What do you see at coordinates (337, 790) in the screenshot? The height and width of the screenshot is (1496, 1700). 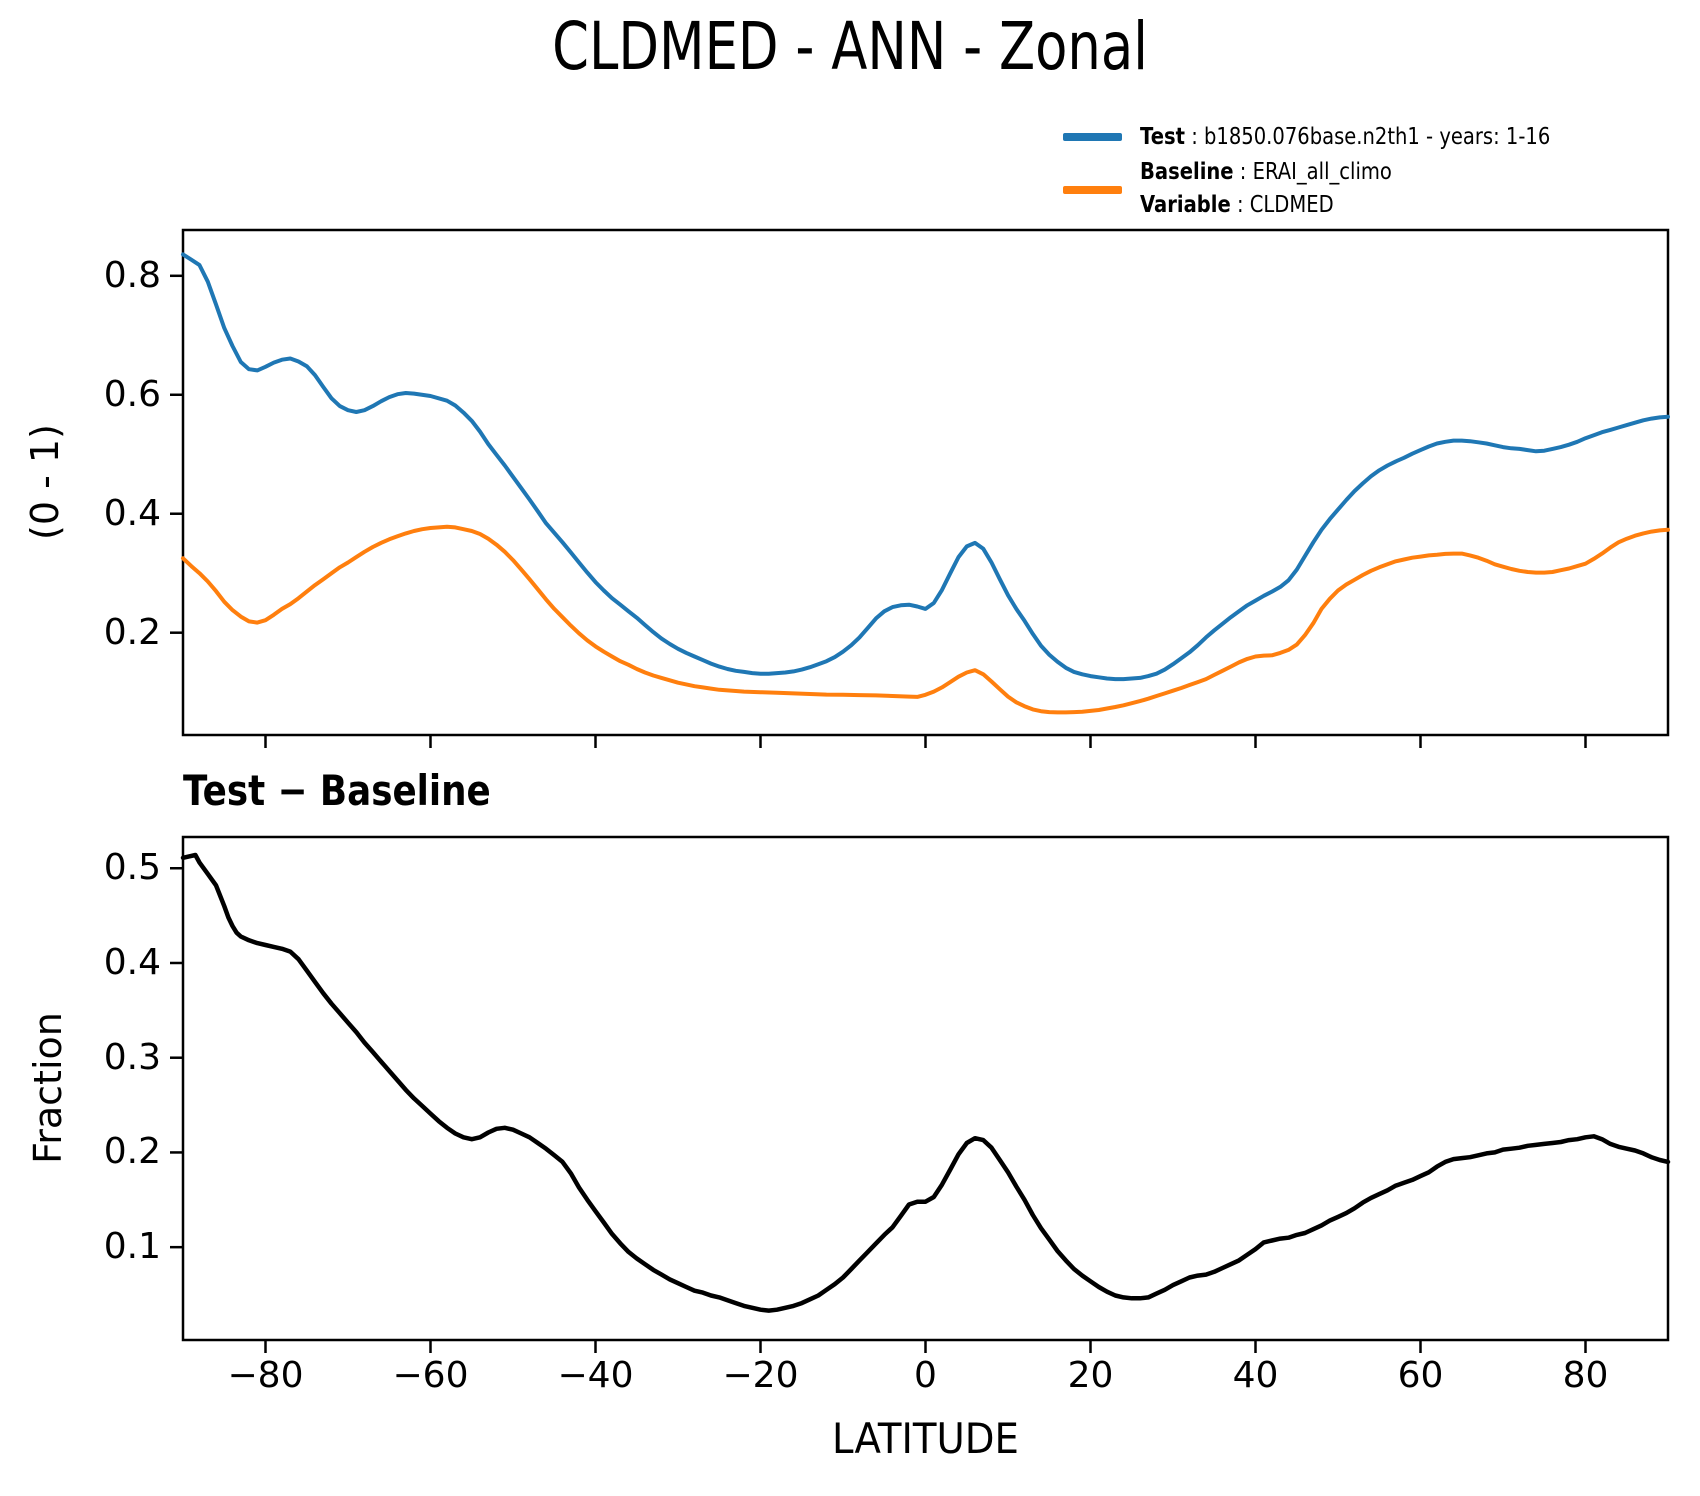 I see `subplot-title: Test − Baseline` at bounding box center [337, 790].